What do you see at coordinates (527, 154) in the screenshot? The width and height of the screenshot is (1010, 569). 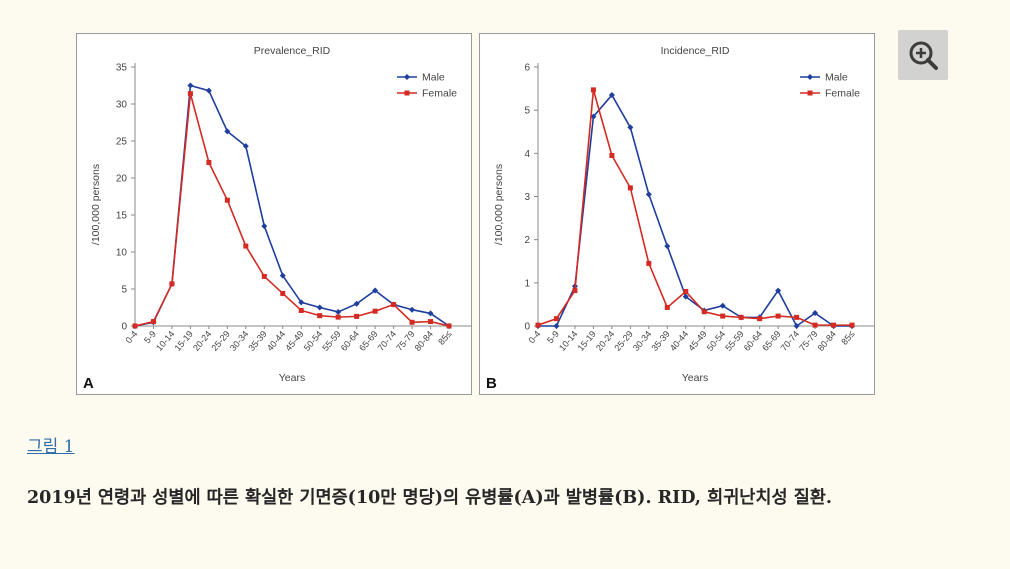 I see `y-tick-label: 4` at bounding box center [527, 154].